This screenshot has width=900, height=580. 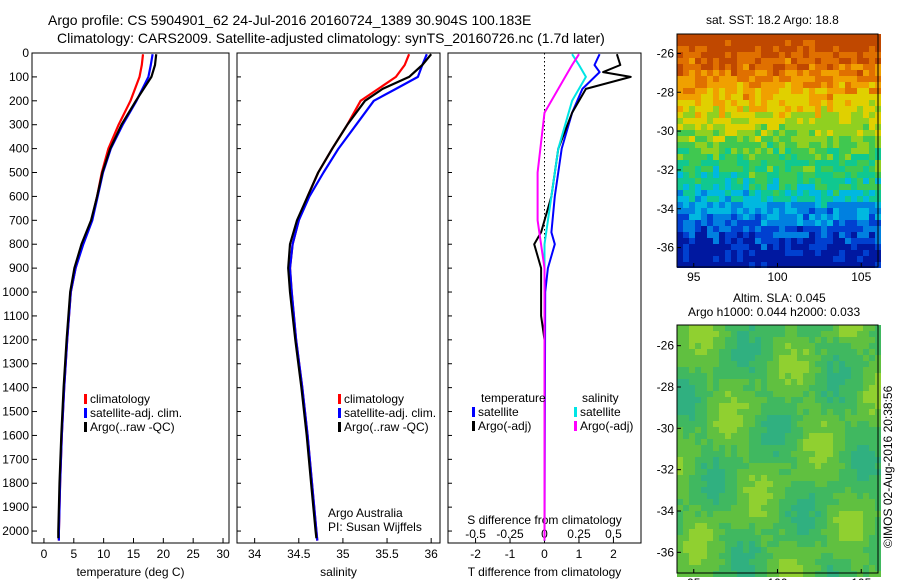 What do you see at coordinates (390, 413) in the screenshot?
I see `legend-label: satellite-adj. clim.` at bounding box center [390, 413].